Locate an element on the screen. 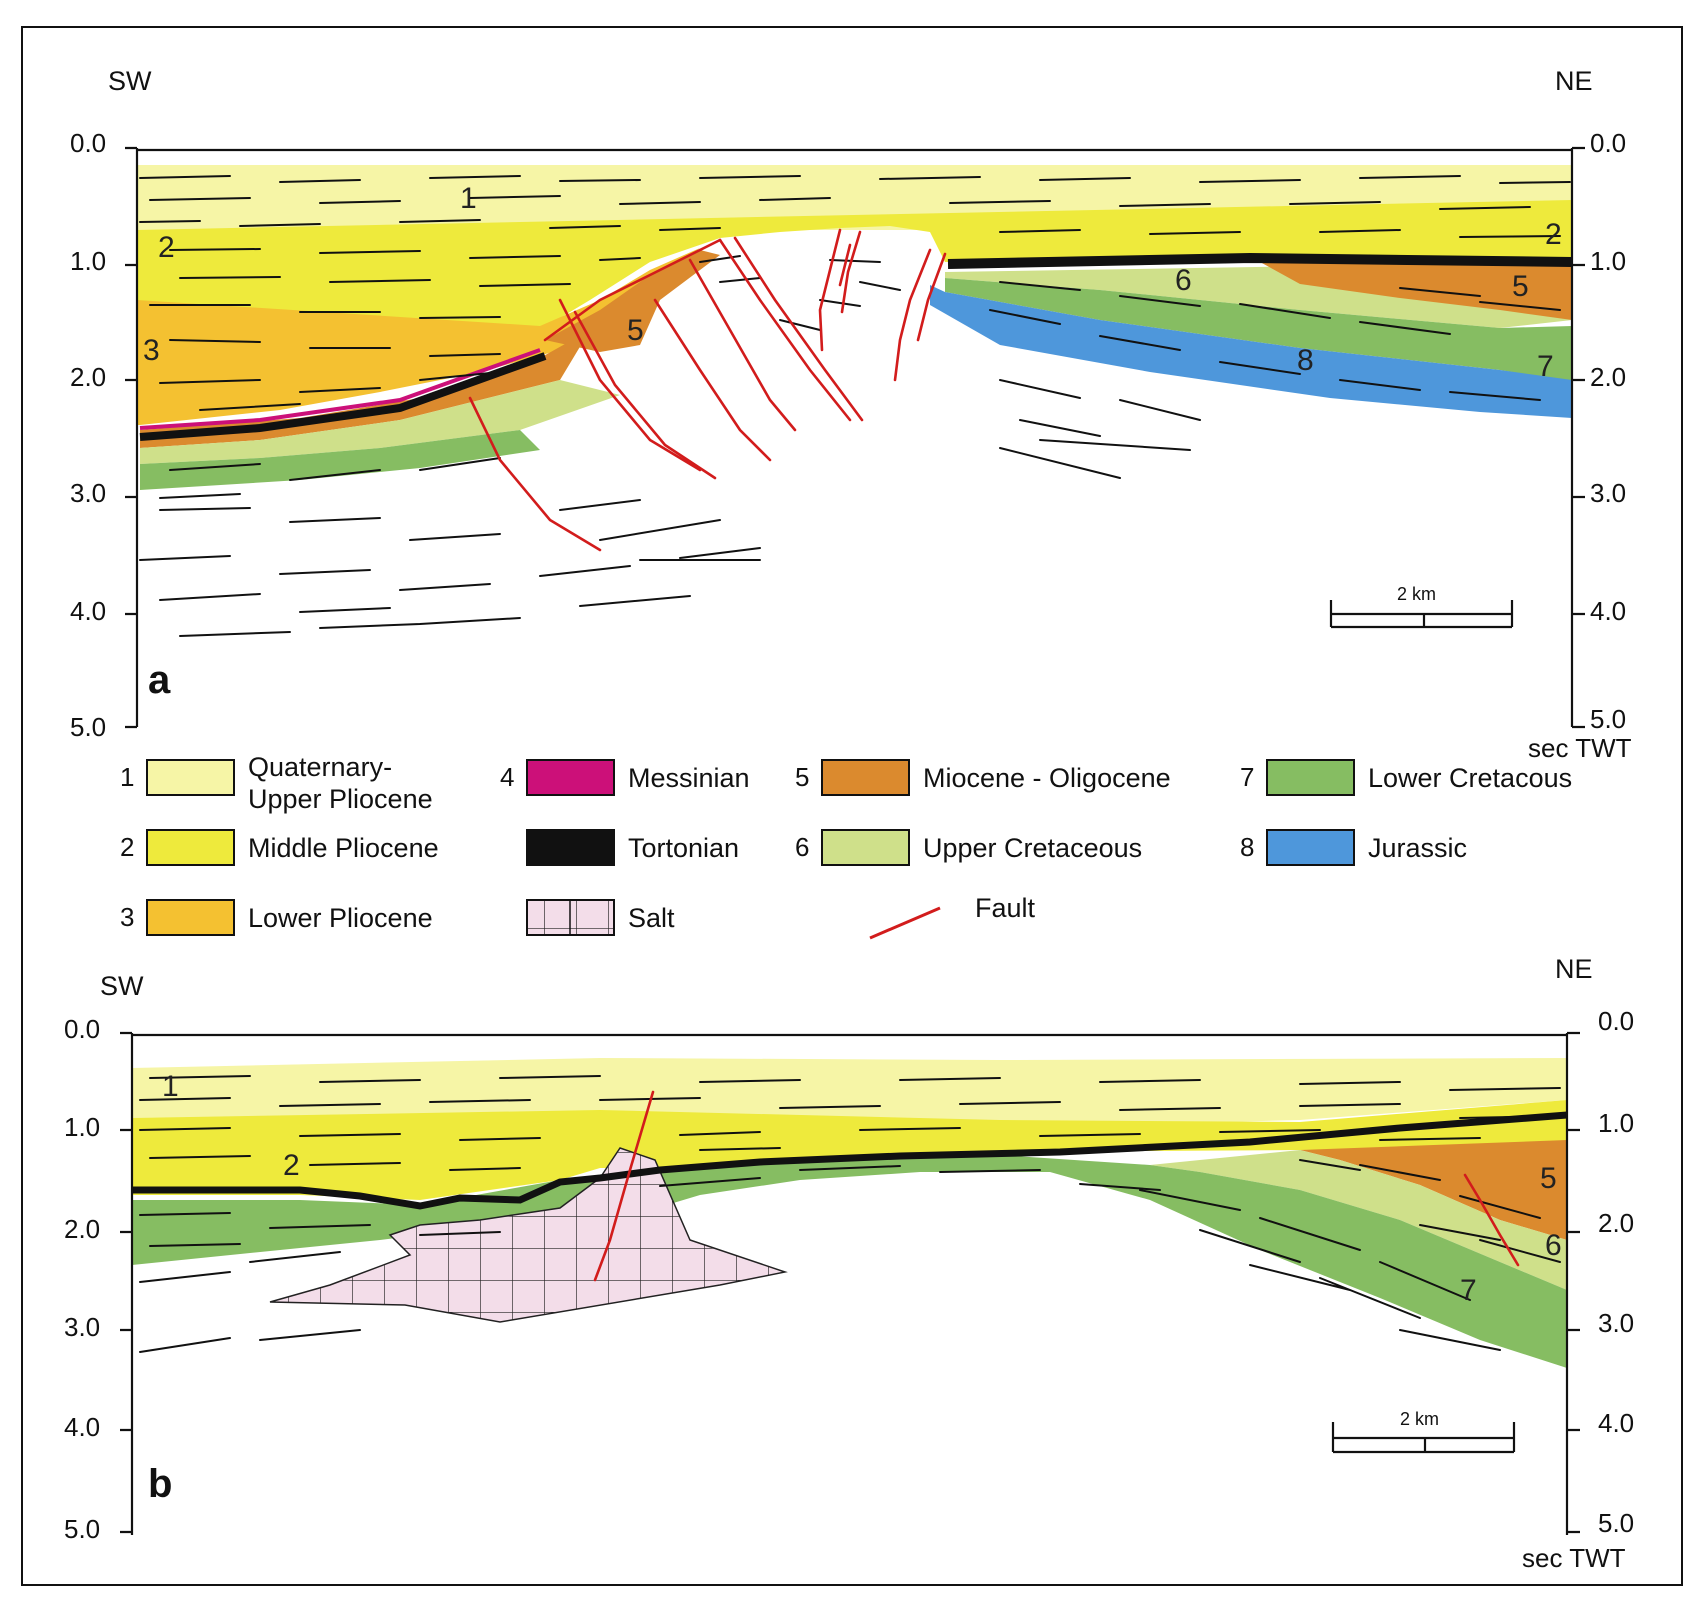 This screenshot has height=1609, width=1705. legend-item-upper-cretaceous: 6 Upper Cretaceous is located at coordinates (968, 847).